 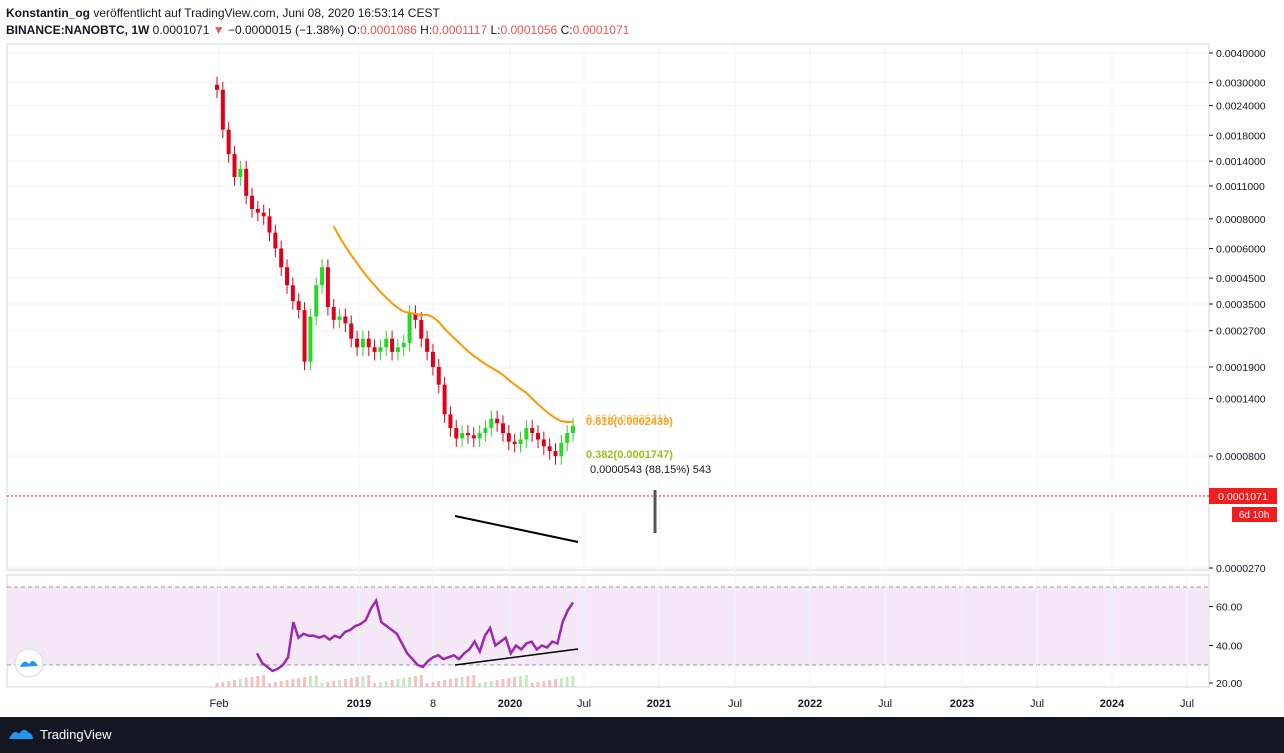 I want to click on rsi-axis: 60.00 40.00 20.00, so click(x=1225, y=646).